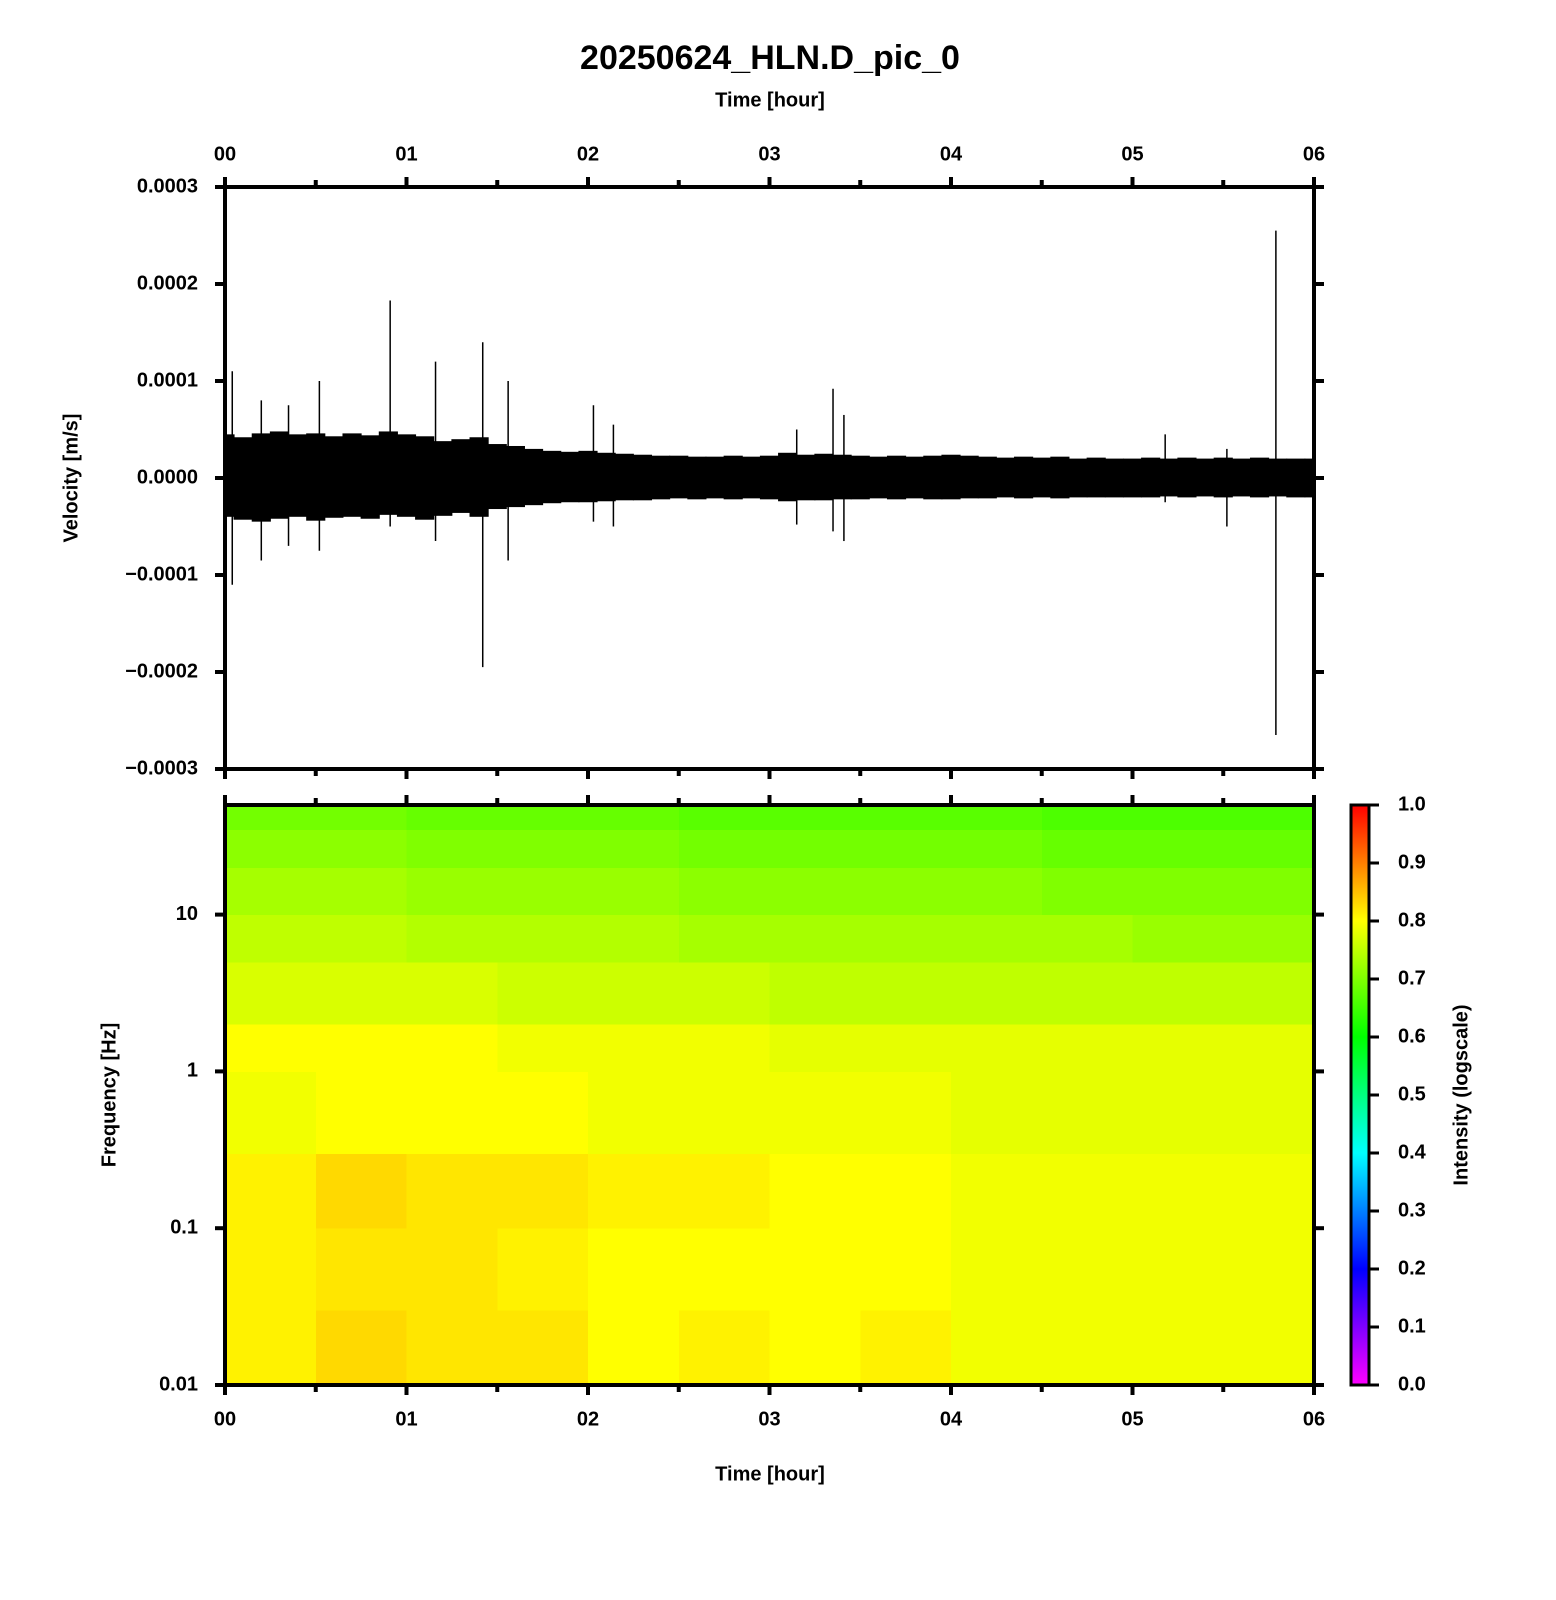  What do you see at coordinates (167, 283) in the screenshot?
I see `y-tick-label: 0.0002` at bounding box center [167, 283].